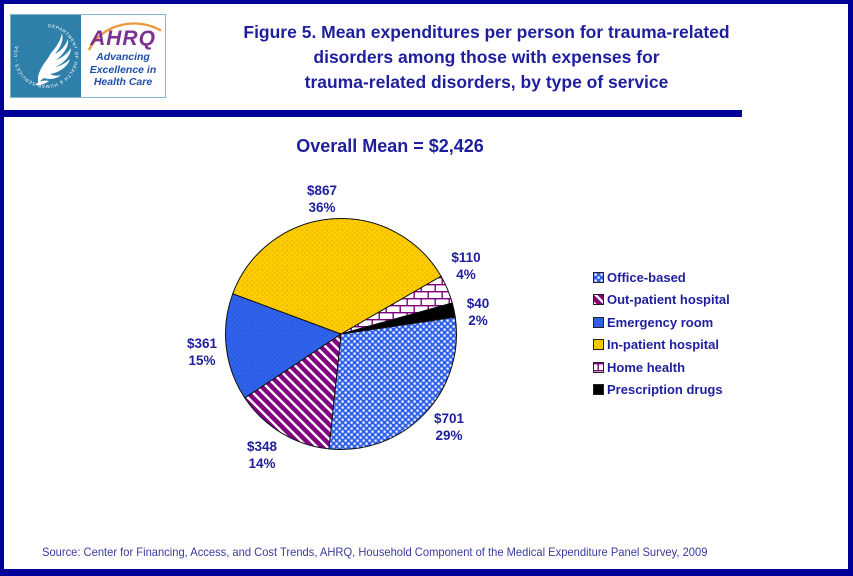  What do you see at coordinates (202, 360) in the screenshot?
I see `pie-label-percent: 15%` at bounding box center [202, 360].